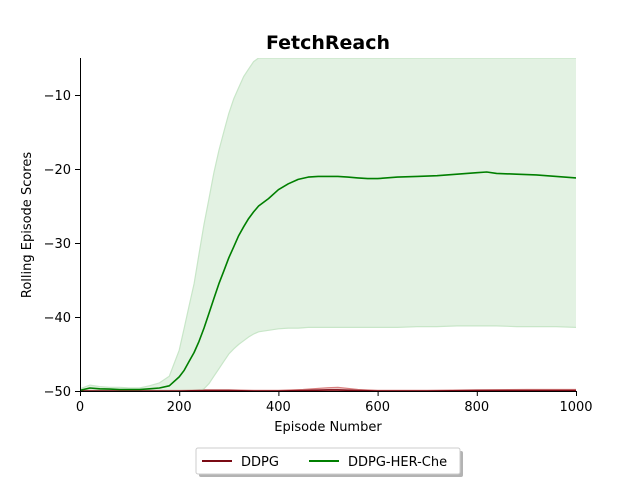 This screenshot has width=640, height=480. Describe the element at coordinates (329, 462) in the screenshot. I see `legend: DDPG DDPG-HER-Che` at that location.